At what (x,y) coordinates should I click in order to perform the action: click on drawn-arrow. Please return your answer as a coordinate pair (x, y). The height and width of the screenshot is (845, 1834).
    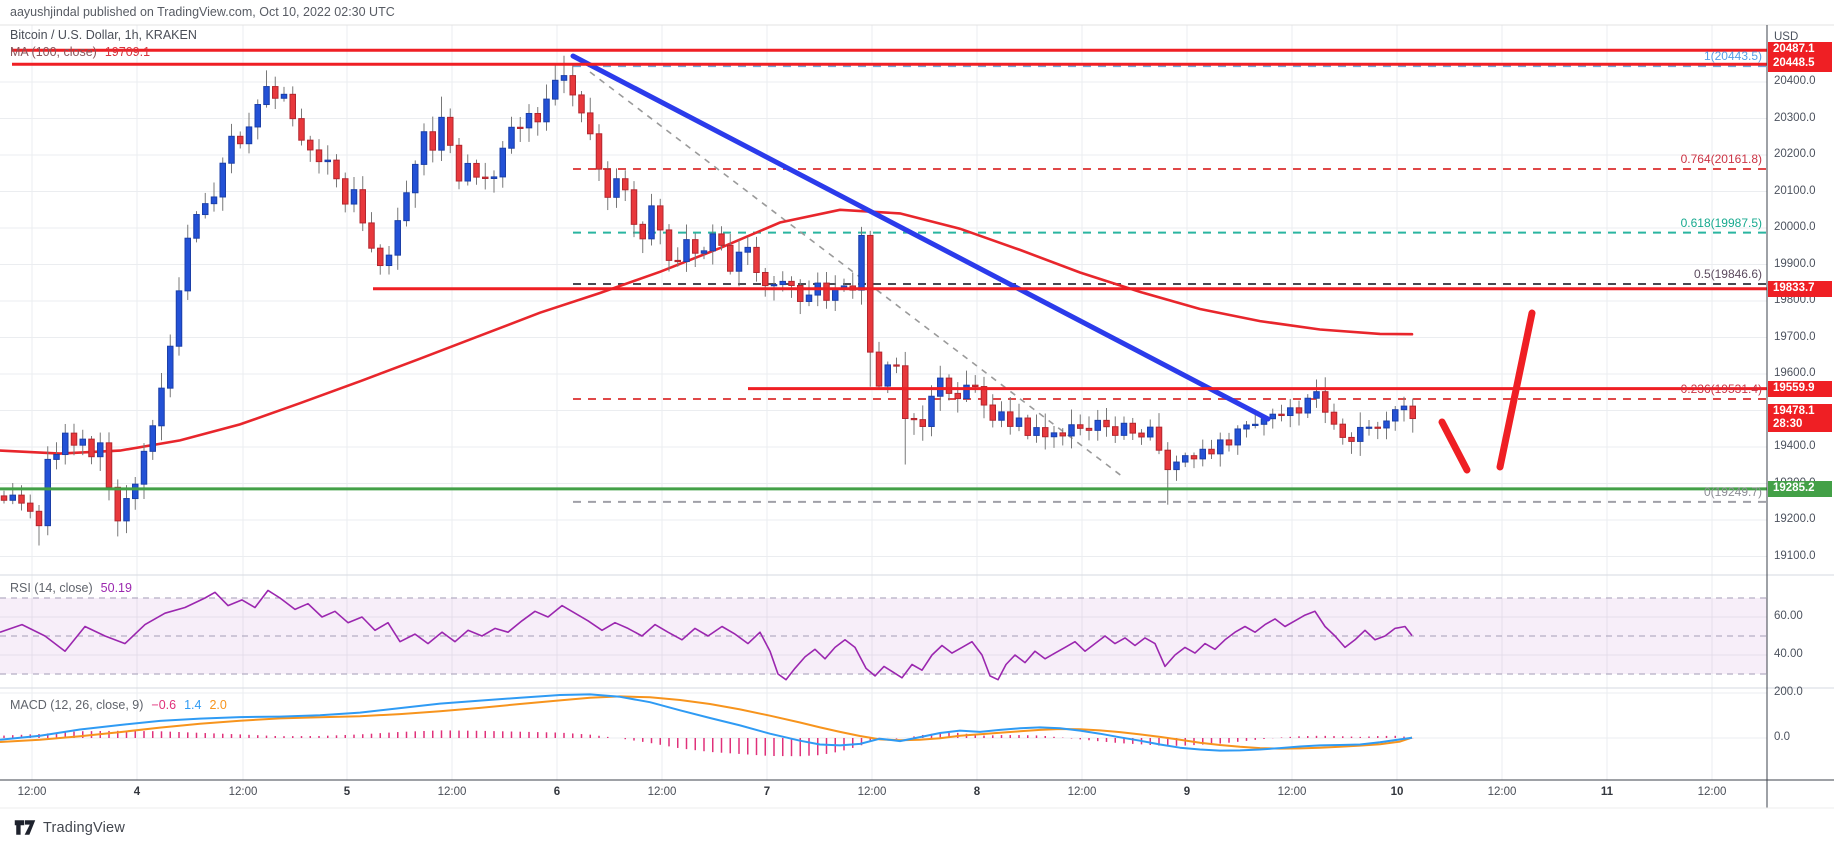
    Looking at the image, I should click on (1454, 446).